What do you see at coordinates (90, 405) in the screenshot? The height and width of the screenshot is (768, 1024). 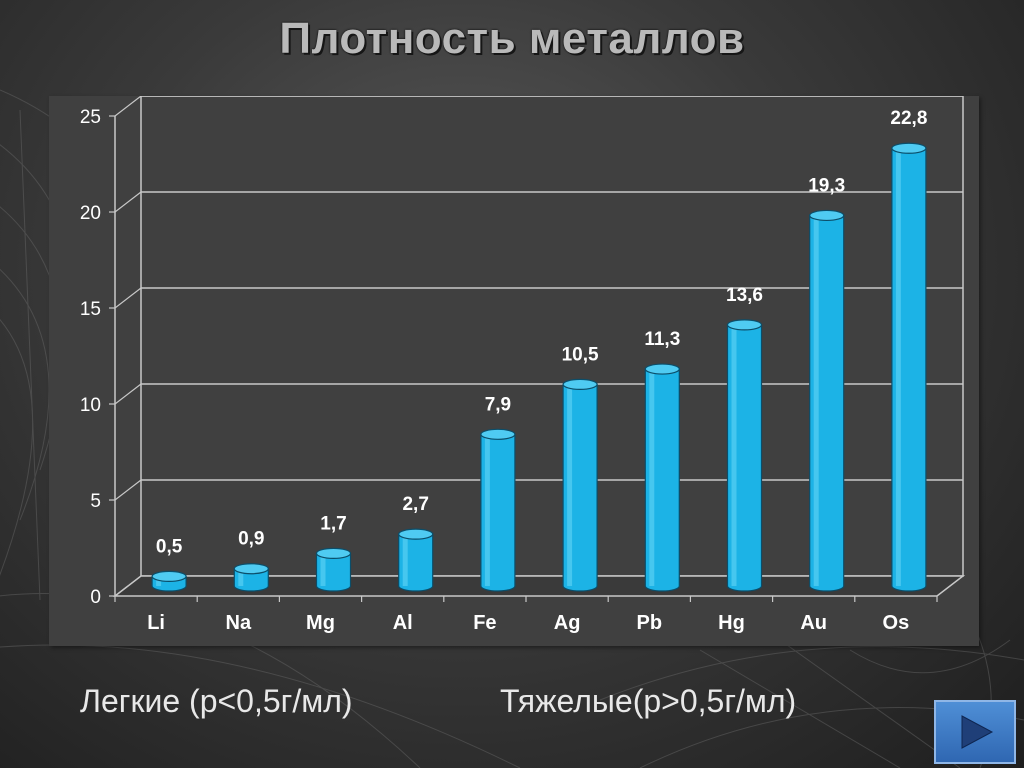 I see `y-tick-label: 10` at bounding box center [90, 405].